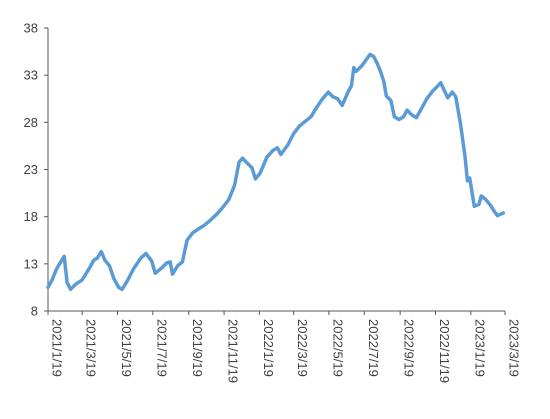  What do you see at coordinates (161, 348) in the screenshot?
I see `x-tick-label: 2021/7/19` at bounding box center [161, 348].